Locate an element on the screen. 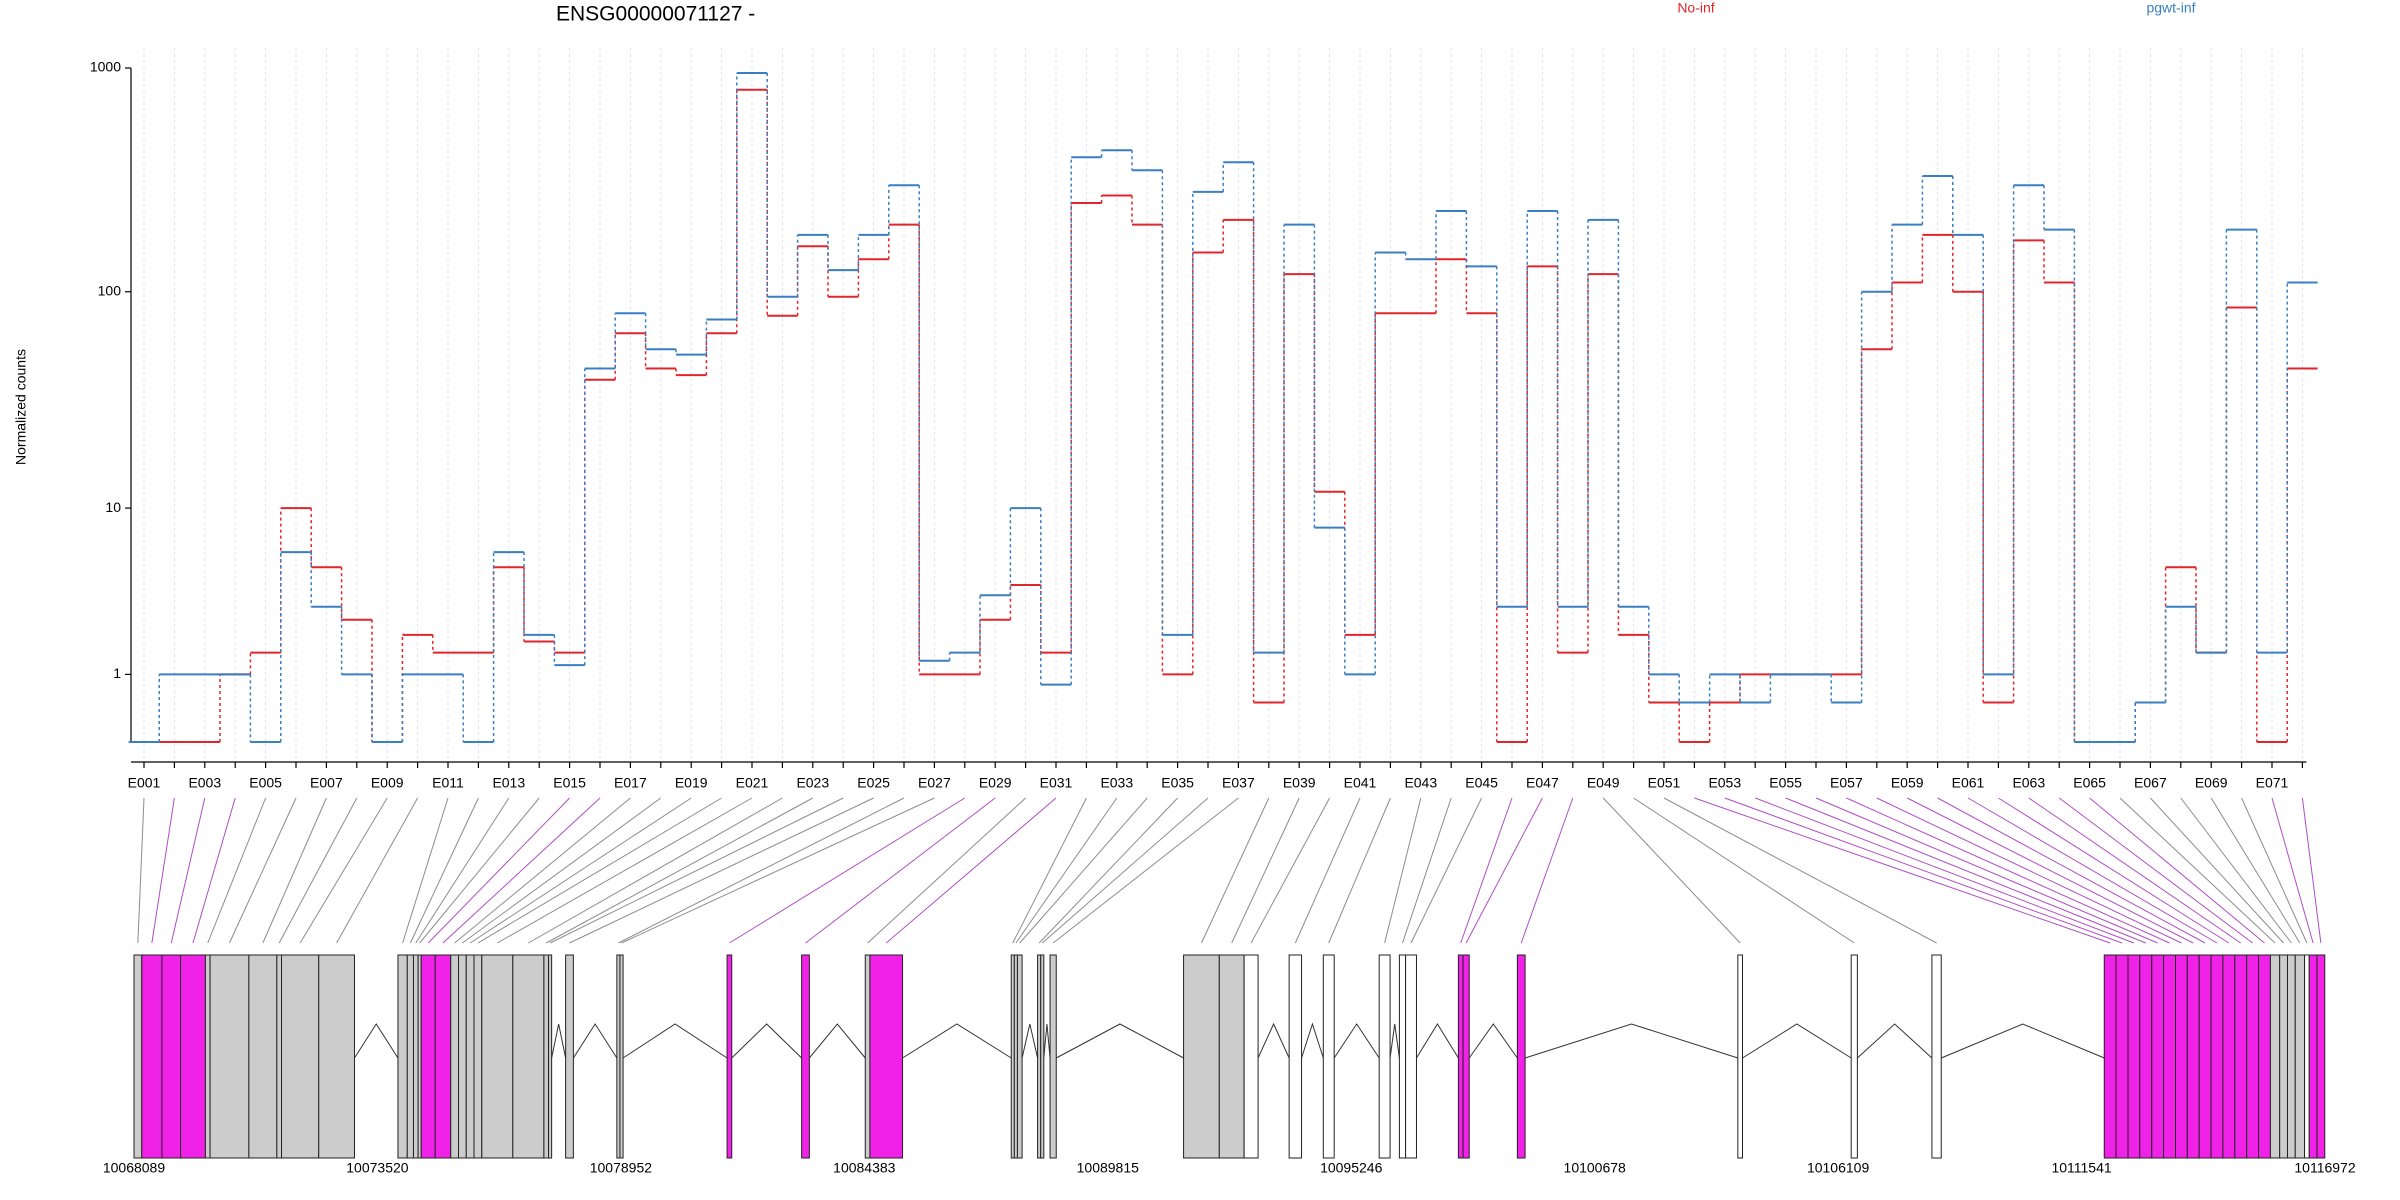  legend-label: pgwt-inf is located at coordinates (2170, 8).